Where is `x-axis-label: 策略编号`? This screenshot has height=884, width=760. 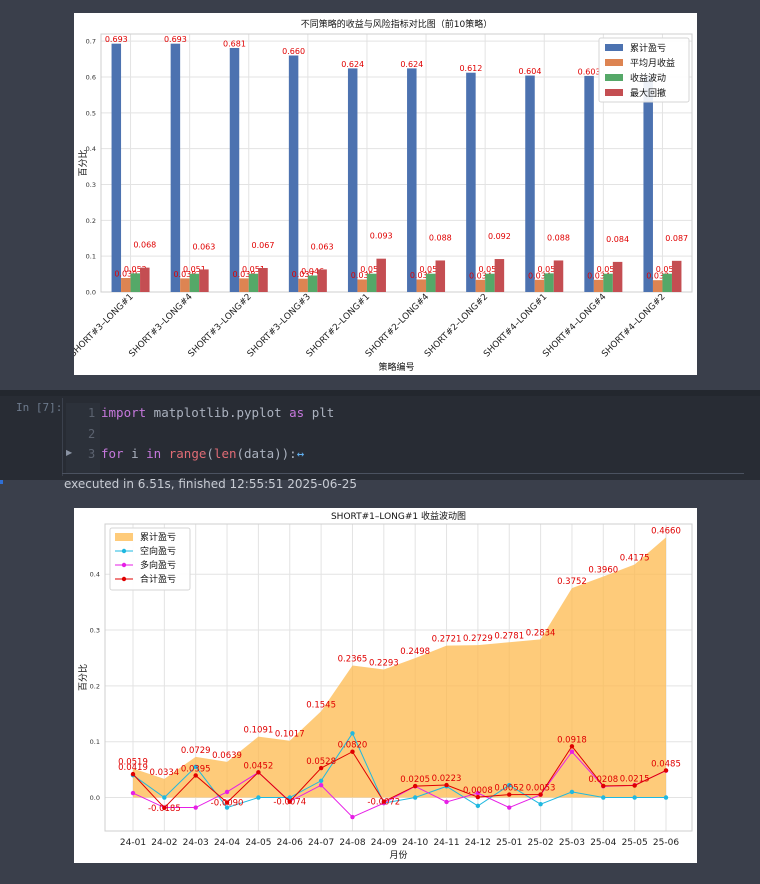
x-axis-label: 策略编号 is located at coordinates (396, 367).